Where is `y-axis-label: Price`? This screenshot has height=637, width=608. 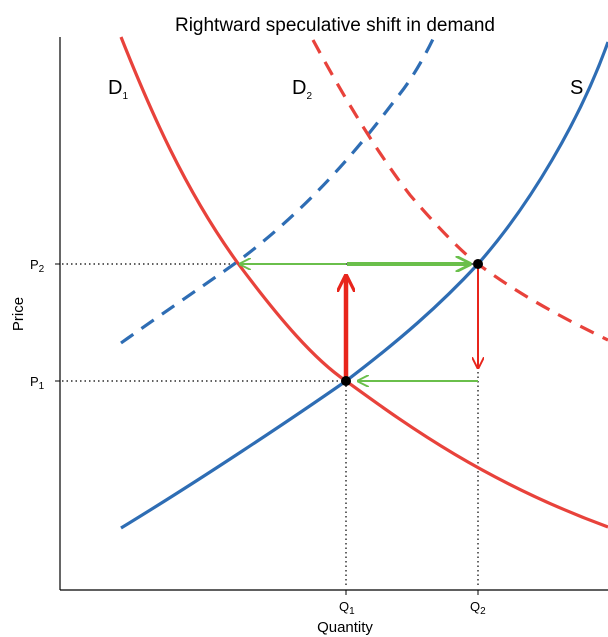 y-axis-label: Price is located at coordinates (18, 314).